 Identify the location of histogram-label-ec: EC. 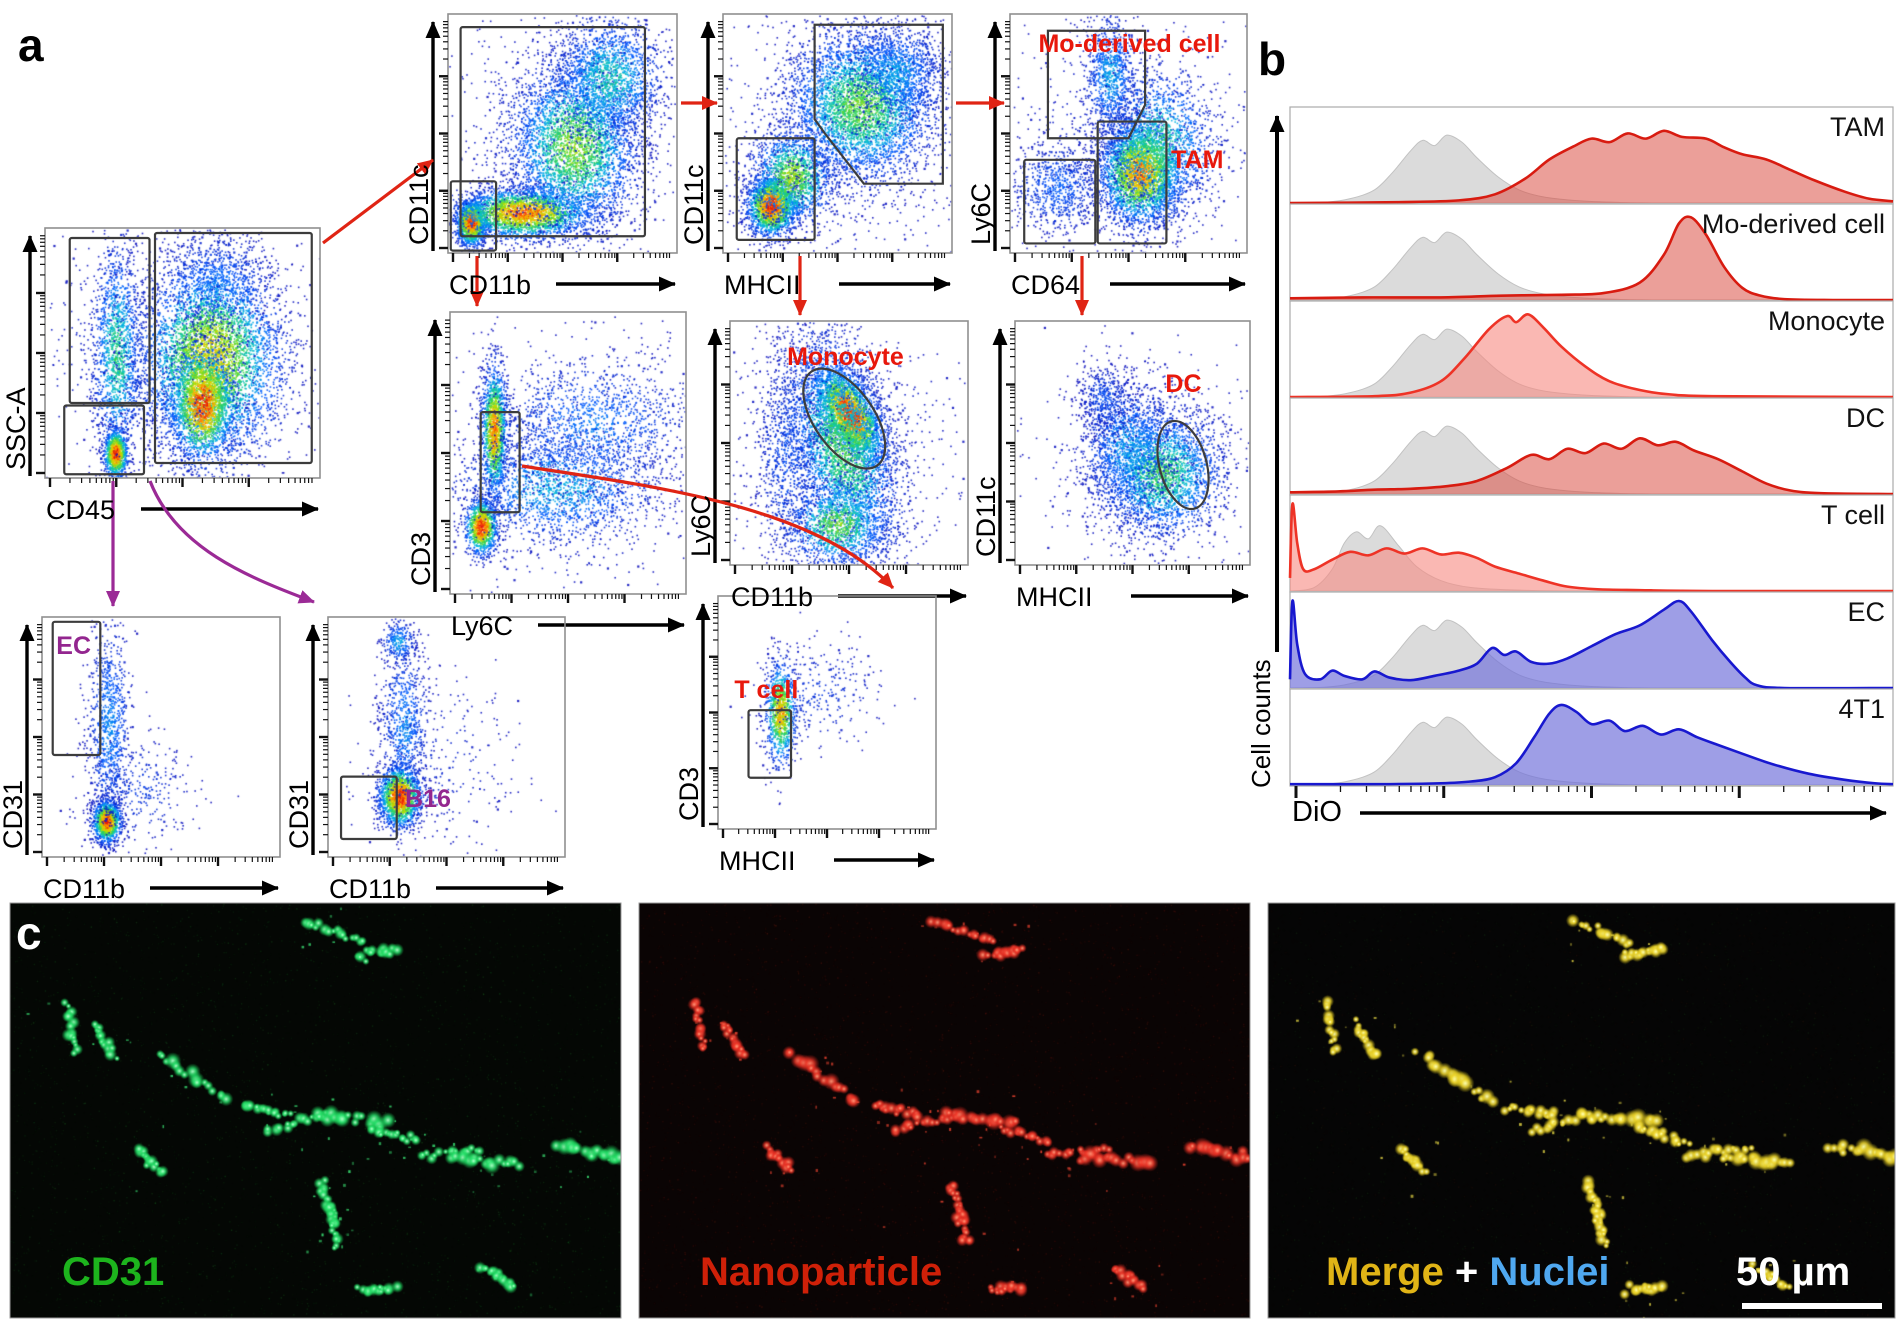
(1866, 612).